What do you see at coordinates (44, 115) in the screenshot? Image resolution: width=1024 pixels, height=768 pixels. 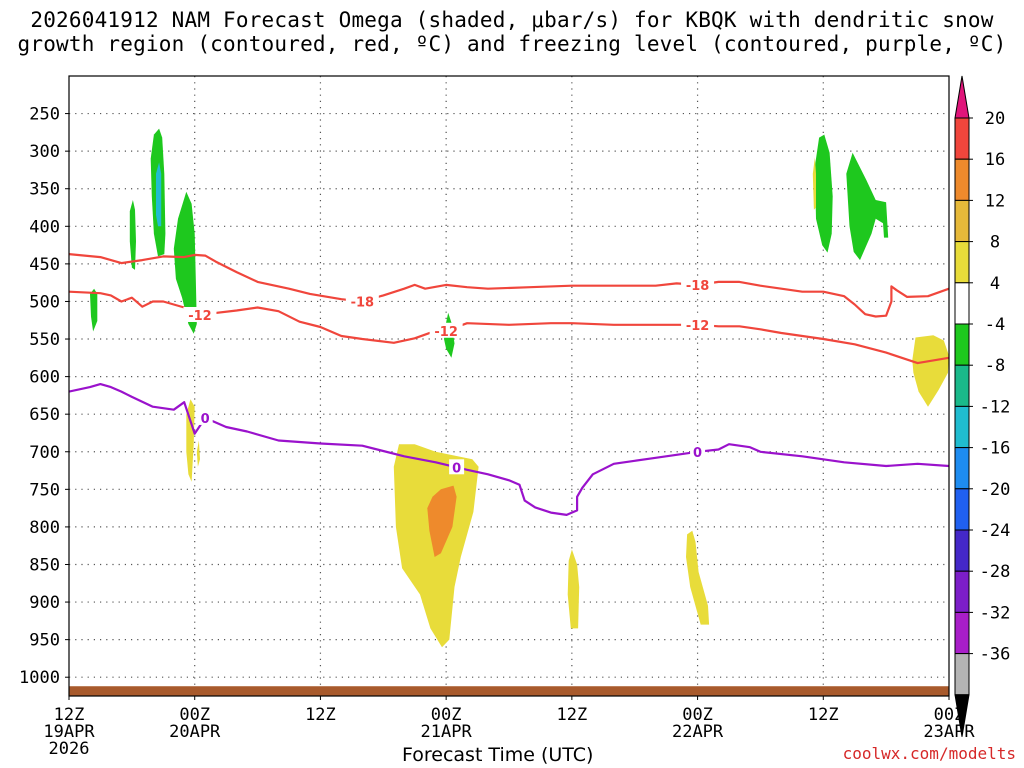 I see `y-tick-label: 250` at bounding box center [44, 115].